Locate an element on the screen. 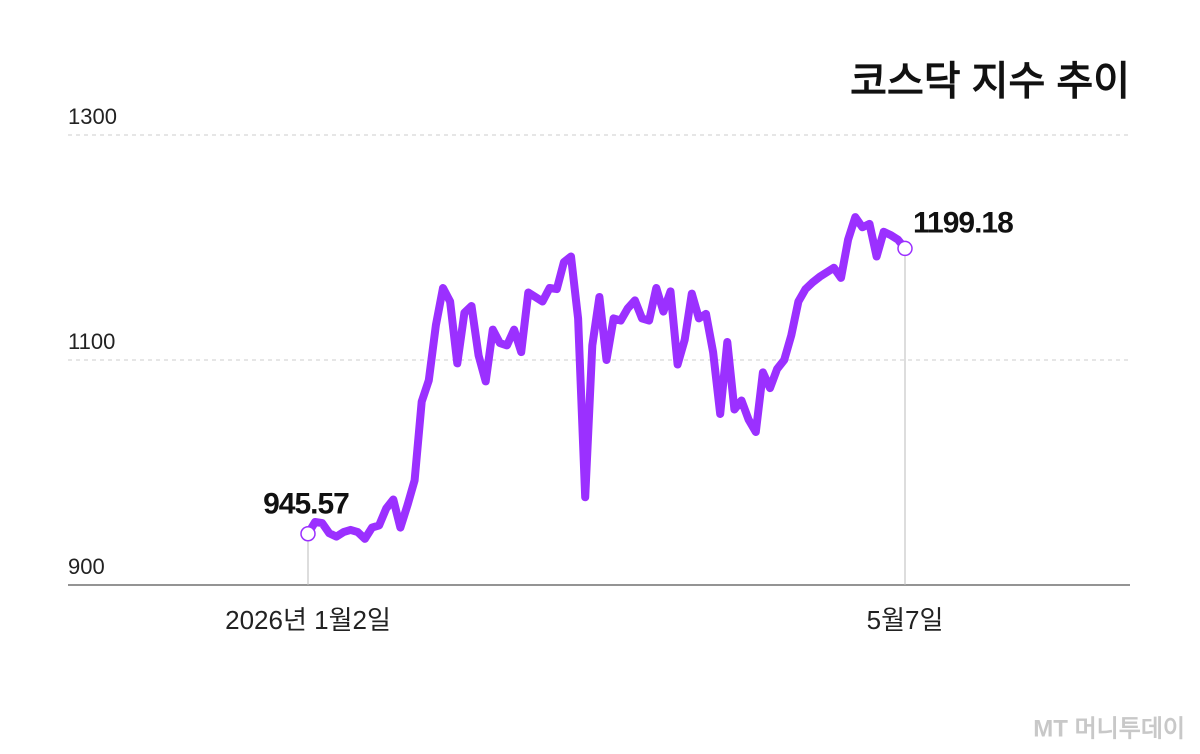  y-tick-label: 900 is located at coordinates (86, 566).